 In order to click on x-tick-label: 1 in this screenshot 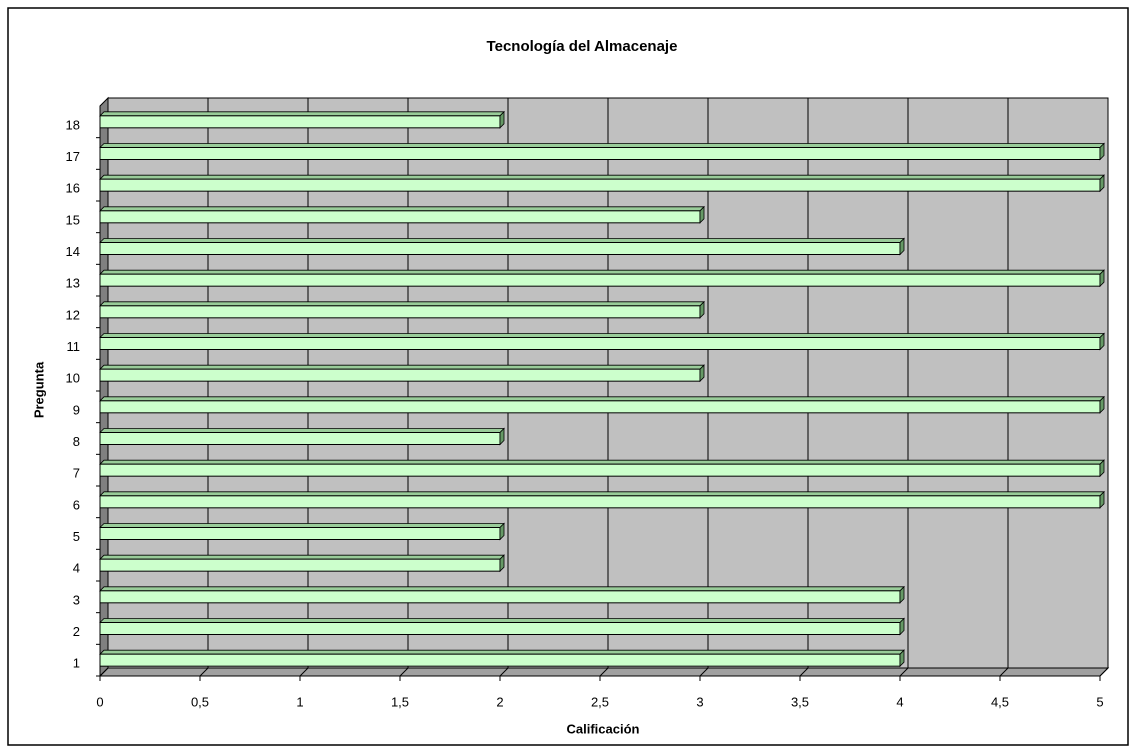, I will do `click(299, 701)`.